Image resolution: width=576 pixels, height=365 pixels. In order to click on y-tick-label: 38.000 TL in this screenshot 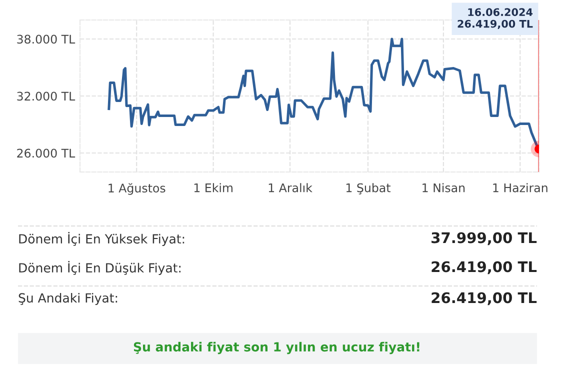, I will do `click(46, 39)`.